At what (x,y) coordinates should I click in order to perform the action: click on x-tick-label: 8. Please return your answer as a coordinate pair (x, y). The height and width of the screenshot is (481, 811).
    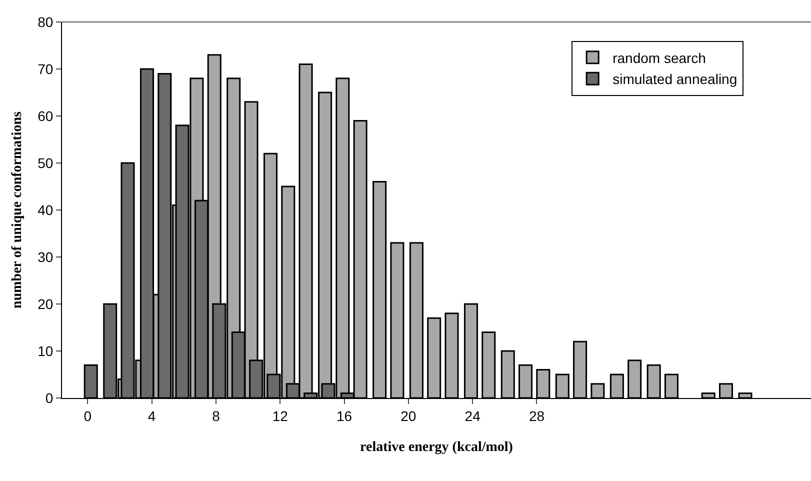
    Looking at the image, I should click on (216, 416).